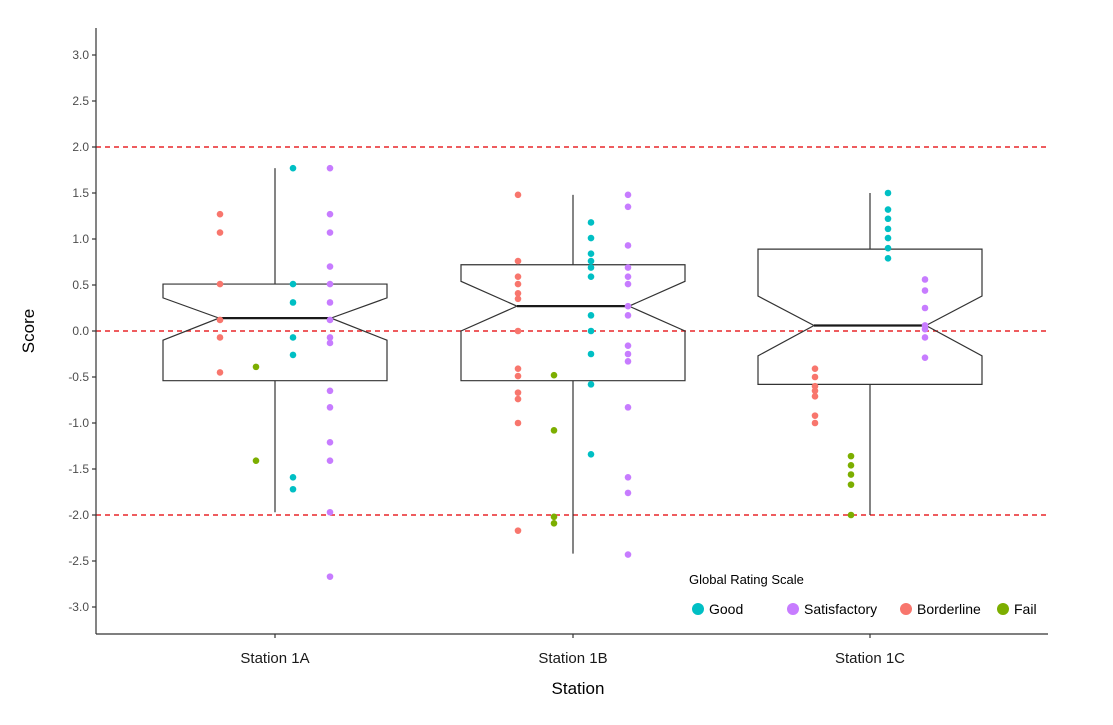 The image size is (1113, 725). Describe the element at coordinates (78, 607) in the screenshot. I see `y-tick-label: -3.0` at that location.